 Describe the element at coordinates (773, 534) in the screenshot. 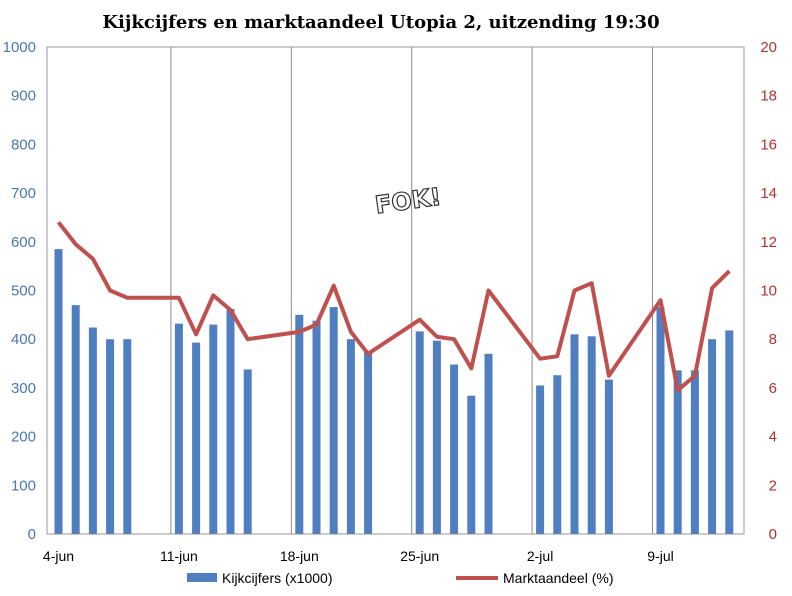

I see `right-tick-label: 0` at that location.